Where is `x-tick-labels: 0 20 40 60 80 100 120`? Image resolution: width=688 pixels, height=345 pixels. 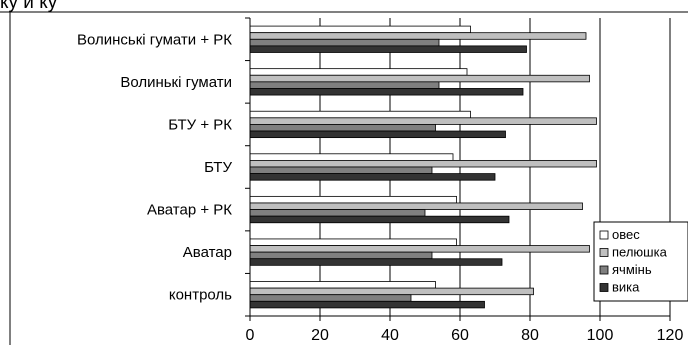 x-tick-labels: 0 20 40 60 80 100 120 is located at coordinates (465, 335).